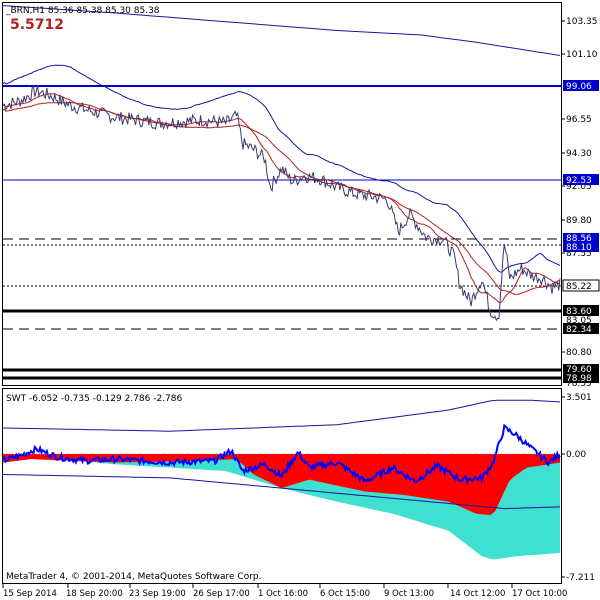  Describe the element at coordinates (579, 287) in the screenshot. I see `level-label-85-22: 85.22` at that location.